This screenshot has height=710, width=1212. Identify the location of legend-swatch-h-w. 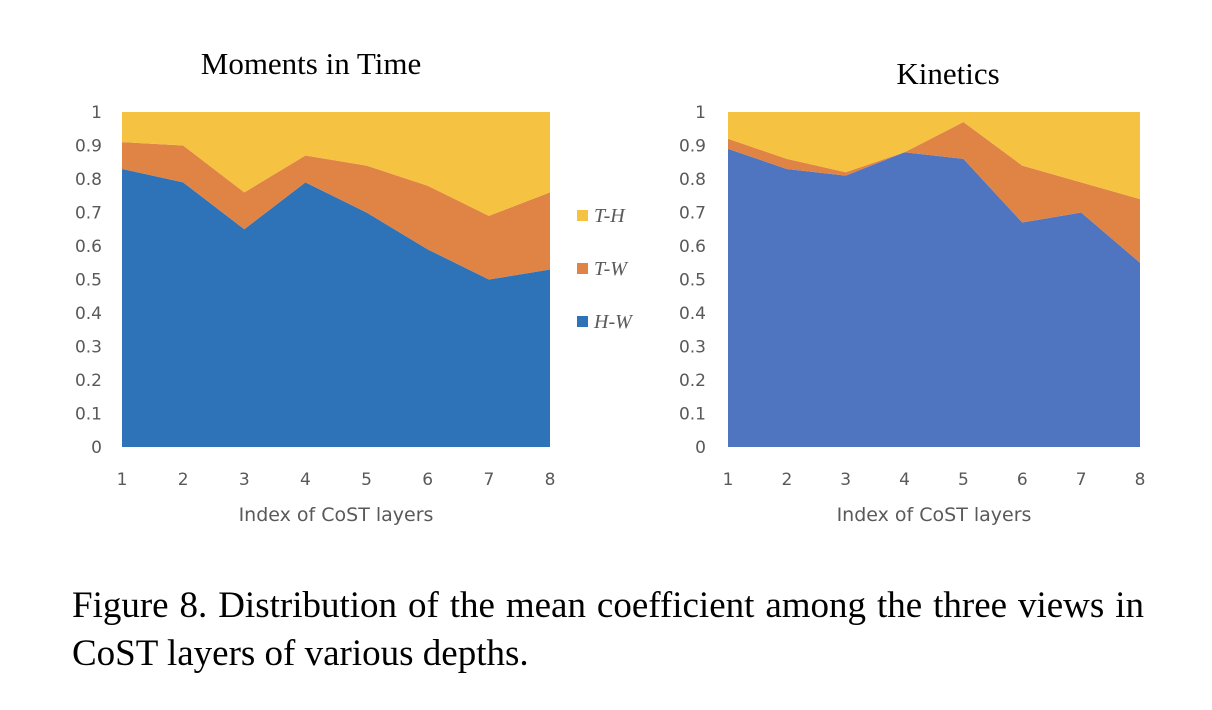
(582, 321).